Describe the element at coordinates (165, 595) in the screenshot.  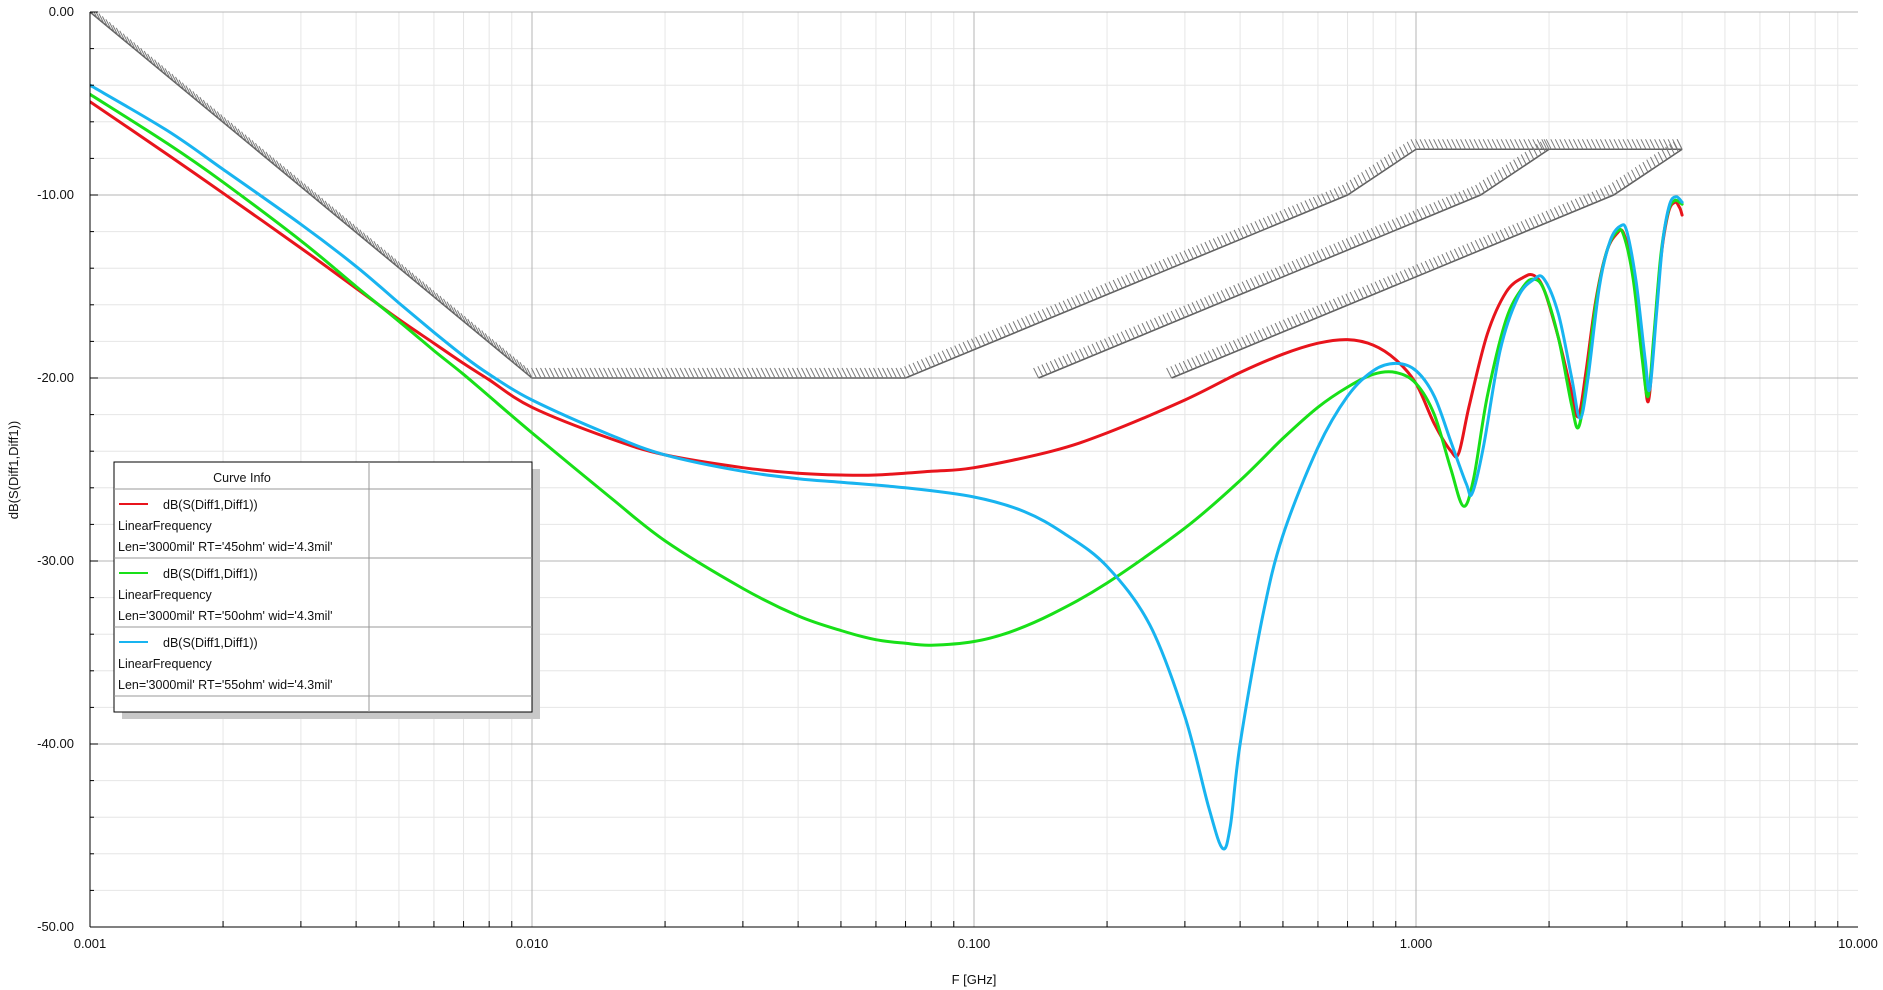
I see `legend-entry-50ohm-sweep: LinearFrequency` at that location.